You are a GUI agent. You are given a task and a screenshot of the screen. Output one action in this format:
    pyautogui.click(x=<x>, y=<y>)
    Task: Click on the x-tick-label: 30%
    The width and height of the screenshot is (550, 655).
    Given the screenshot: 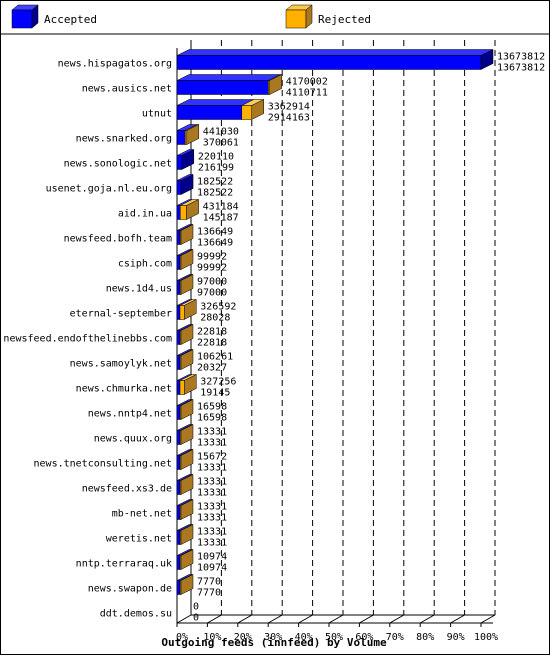 What is the action you would take?
    pyautogui.click(x=273, y=637)
    